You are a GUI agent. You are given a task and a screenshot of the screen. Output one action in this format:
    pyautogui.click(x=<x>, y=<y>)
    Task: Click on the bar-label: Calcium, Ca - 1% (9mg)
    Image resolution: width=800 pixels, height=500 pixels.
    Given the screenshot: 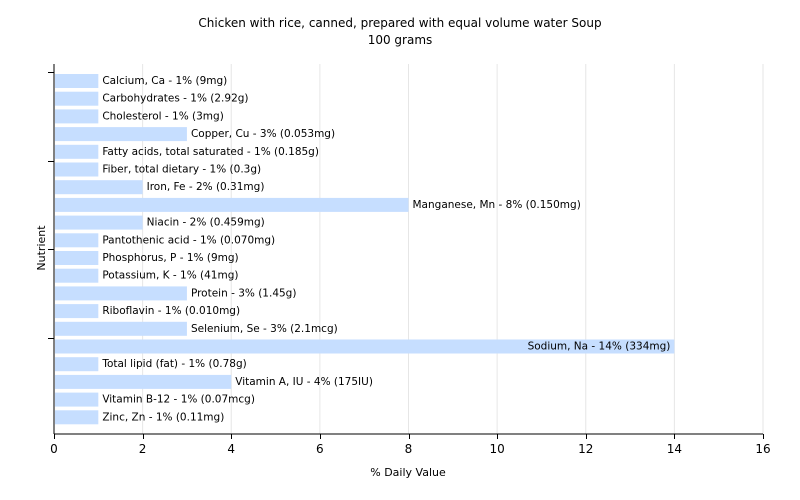 What is the action you would take?
    pyautogui.click(x=164, y=81)
    